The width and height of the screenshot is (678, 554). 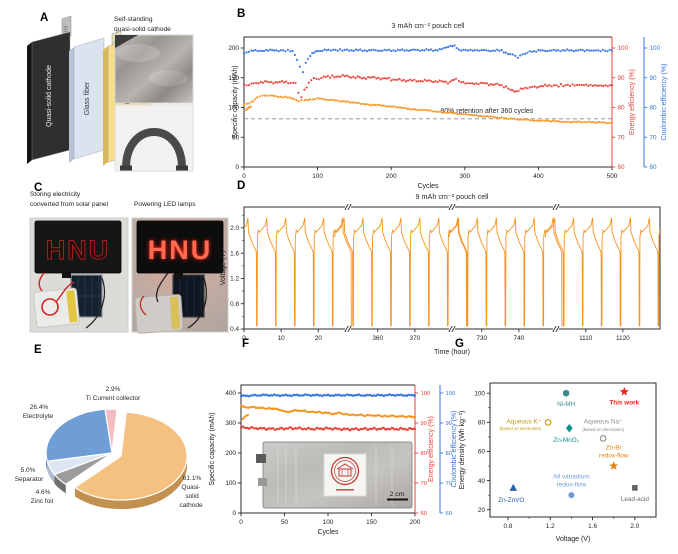 I want to click on panel-a-photo-title: Self-standing quasi-solid cathode, so click(x=161, y=25).